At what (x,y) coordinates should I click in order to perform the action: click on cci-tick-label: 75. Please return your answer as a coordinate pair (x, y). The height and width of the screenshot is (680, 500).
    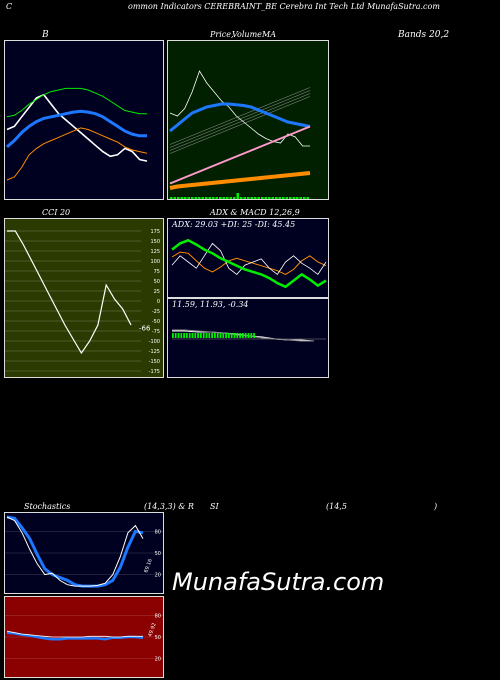
    Looking at the image, I should click on (157, 272).